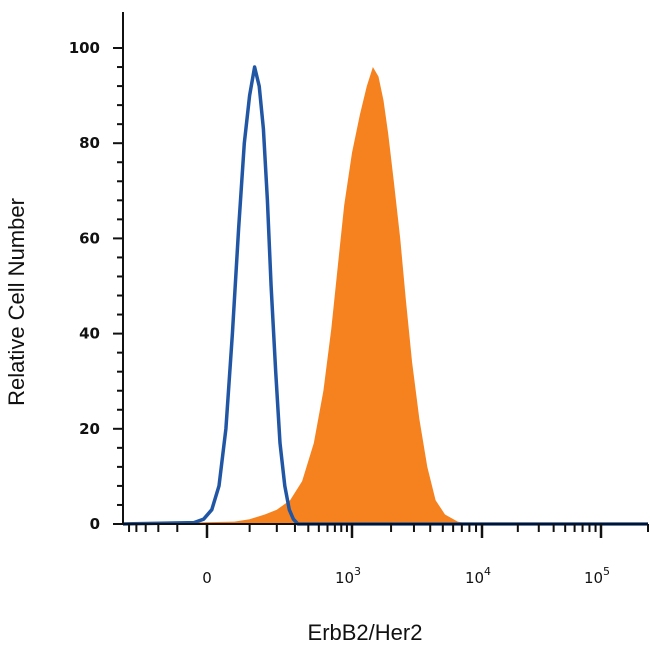  Describe the element at coordinates (89, 143) in the screenshot. I see `y-tick-label: 80` at that location.